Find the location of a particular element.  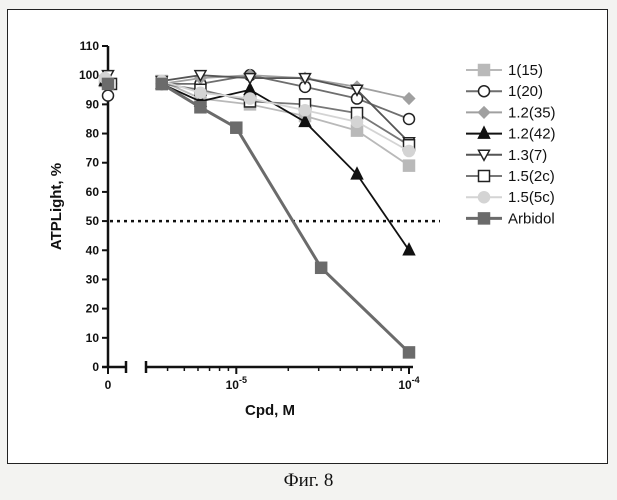

y-tick-label: 70 is located at coordinates (93, 163).